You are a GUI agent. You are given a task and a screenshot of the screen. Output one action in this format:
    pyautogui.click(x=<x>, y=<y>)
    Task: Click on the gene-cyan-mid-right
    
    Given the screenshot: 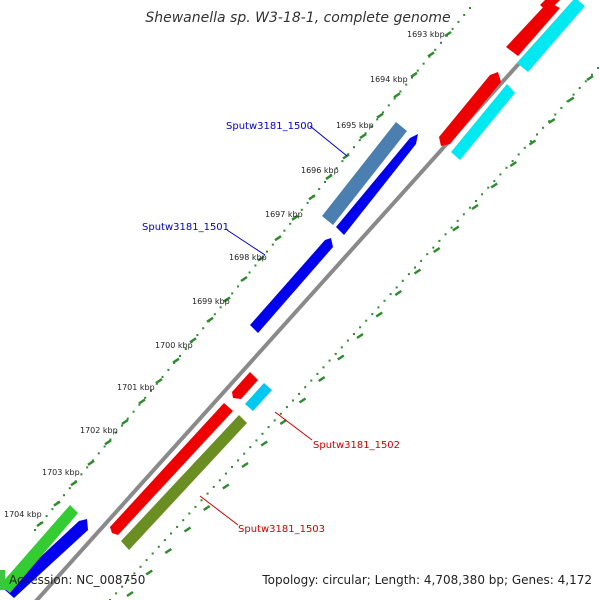 What is the action you would take?
    pyautogui.click(x=483, y=122)
    